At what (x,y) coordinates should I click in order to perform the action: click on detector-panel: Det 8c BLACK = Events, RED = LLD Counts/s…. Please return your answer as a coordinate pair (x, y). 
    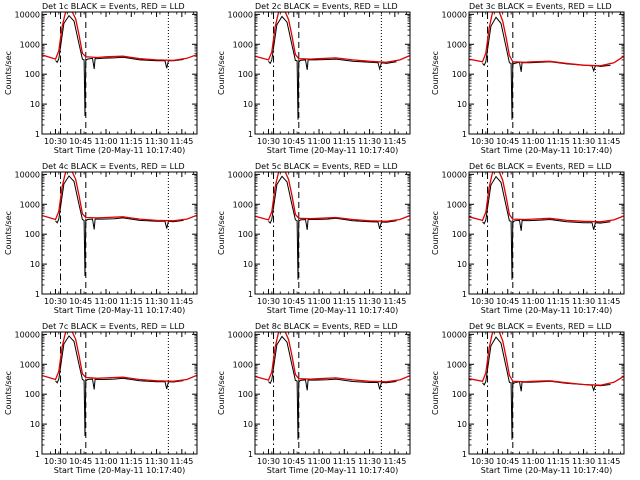
    Looking at the image, I should click on (314, 398).